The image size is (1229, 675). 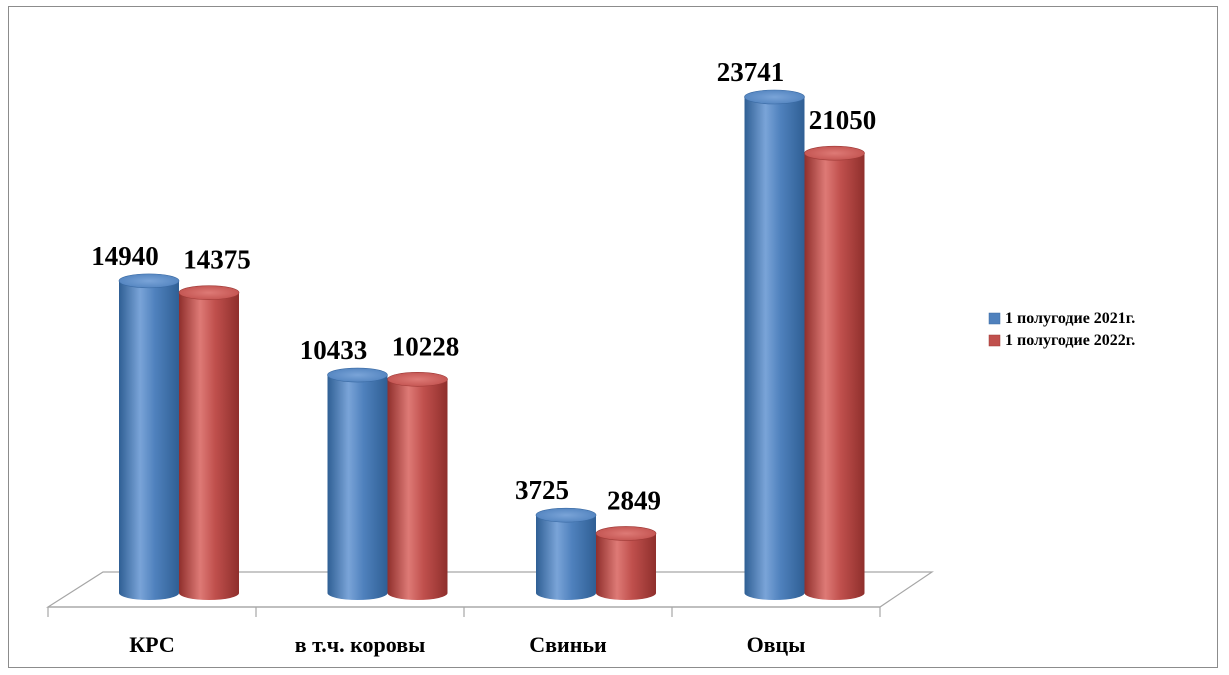 I want to click on data-label: 14940, so click(x=125, y=256).